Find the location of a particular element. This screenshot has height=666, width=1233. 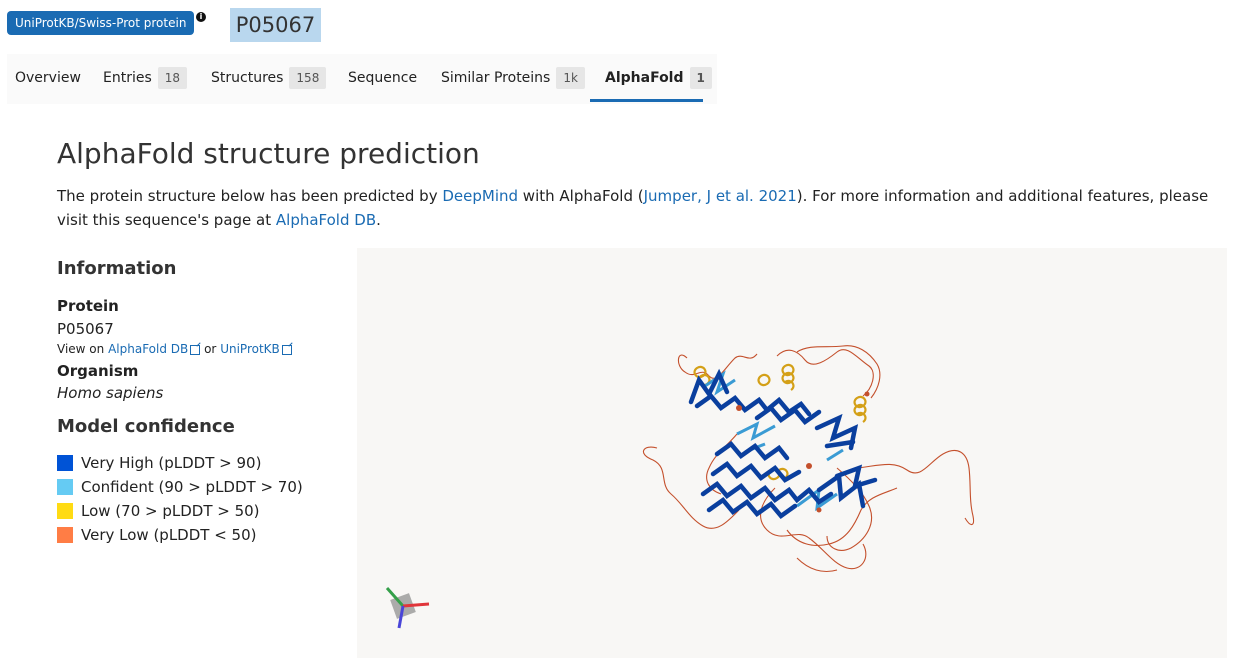

info-icon: i is located at coordinates (201, 17).